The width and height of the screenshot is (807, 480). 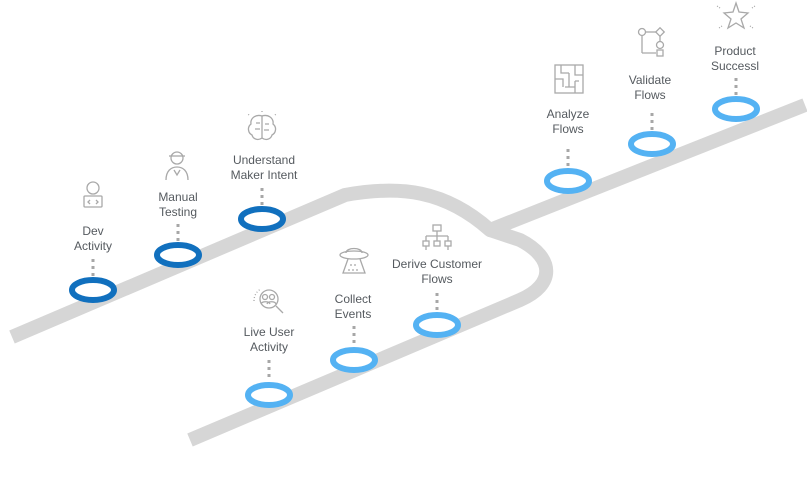 What do you see at coordinates (735, 58) in the screenshot?
I see `label-product-success: Product Successl` at bounding box center [735, 58].